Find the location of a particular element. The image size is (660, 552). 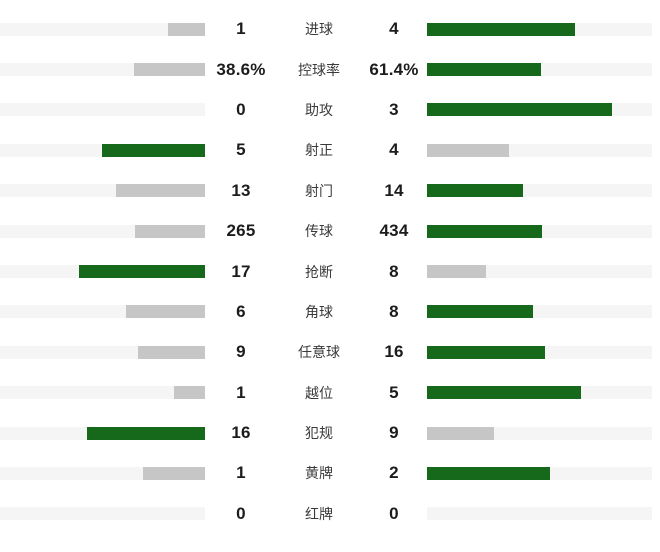

stat-label: 进球 is located at coordinates (319, 29).